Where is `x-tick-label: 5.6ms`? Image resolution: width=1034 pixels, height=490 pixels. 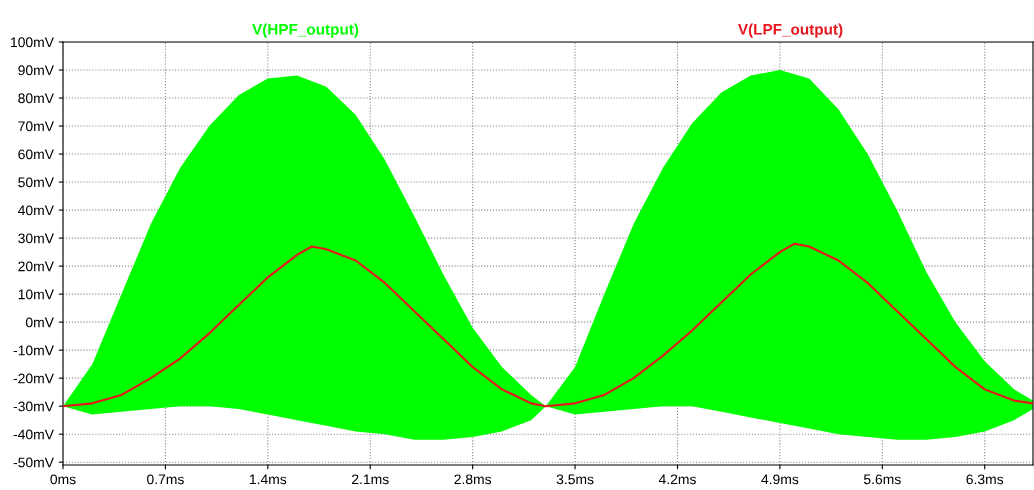 x-tick-label: 5.6ms is located at coordinates (882, 479).